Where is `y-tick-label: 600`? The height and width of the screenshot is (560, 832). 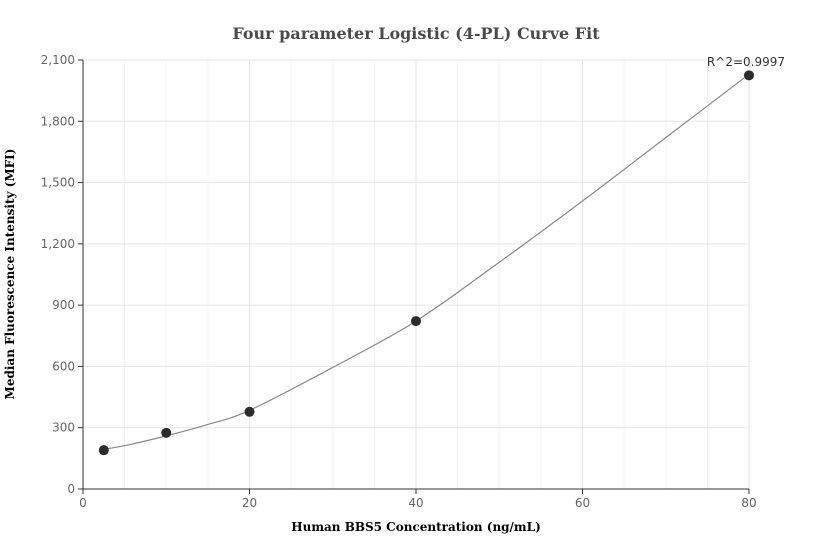
y-tick-label: 600 is located at coordinates (63, 366).